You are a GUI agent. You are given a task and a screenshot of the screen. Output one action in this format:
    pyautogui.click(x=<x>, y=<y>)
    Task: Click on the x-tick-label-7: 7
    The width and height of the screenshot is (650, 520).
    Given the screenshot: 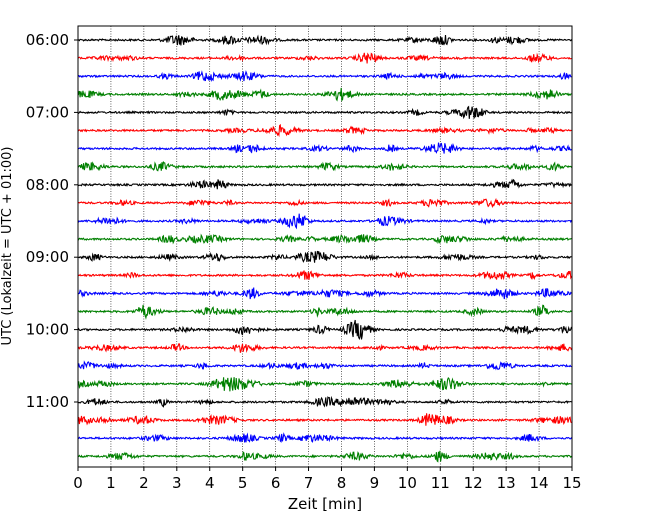 What is the action you would take?
    pyautogui.click(x=309, y=483)
    